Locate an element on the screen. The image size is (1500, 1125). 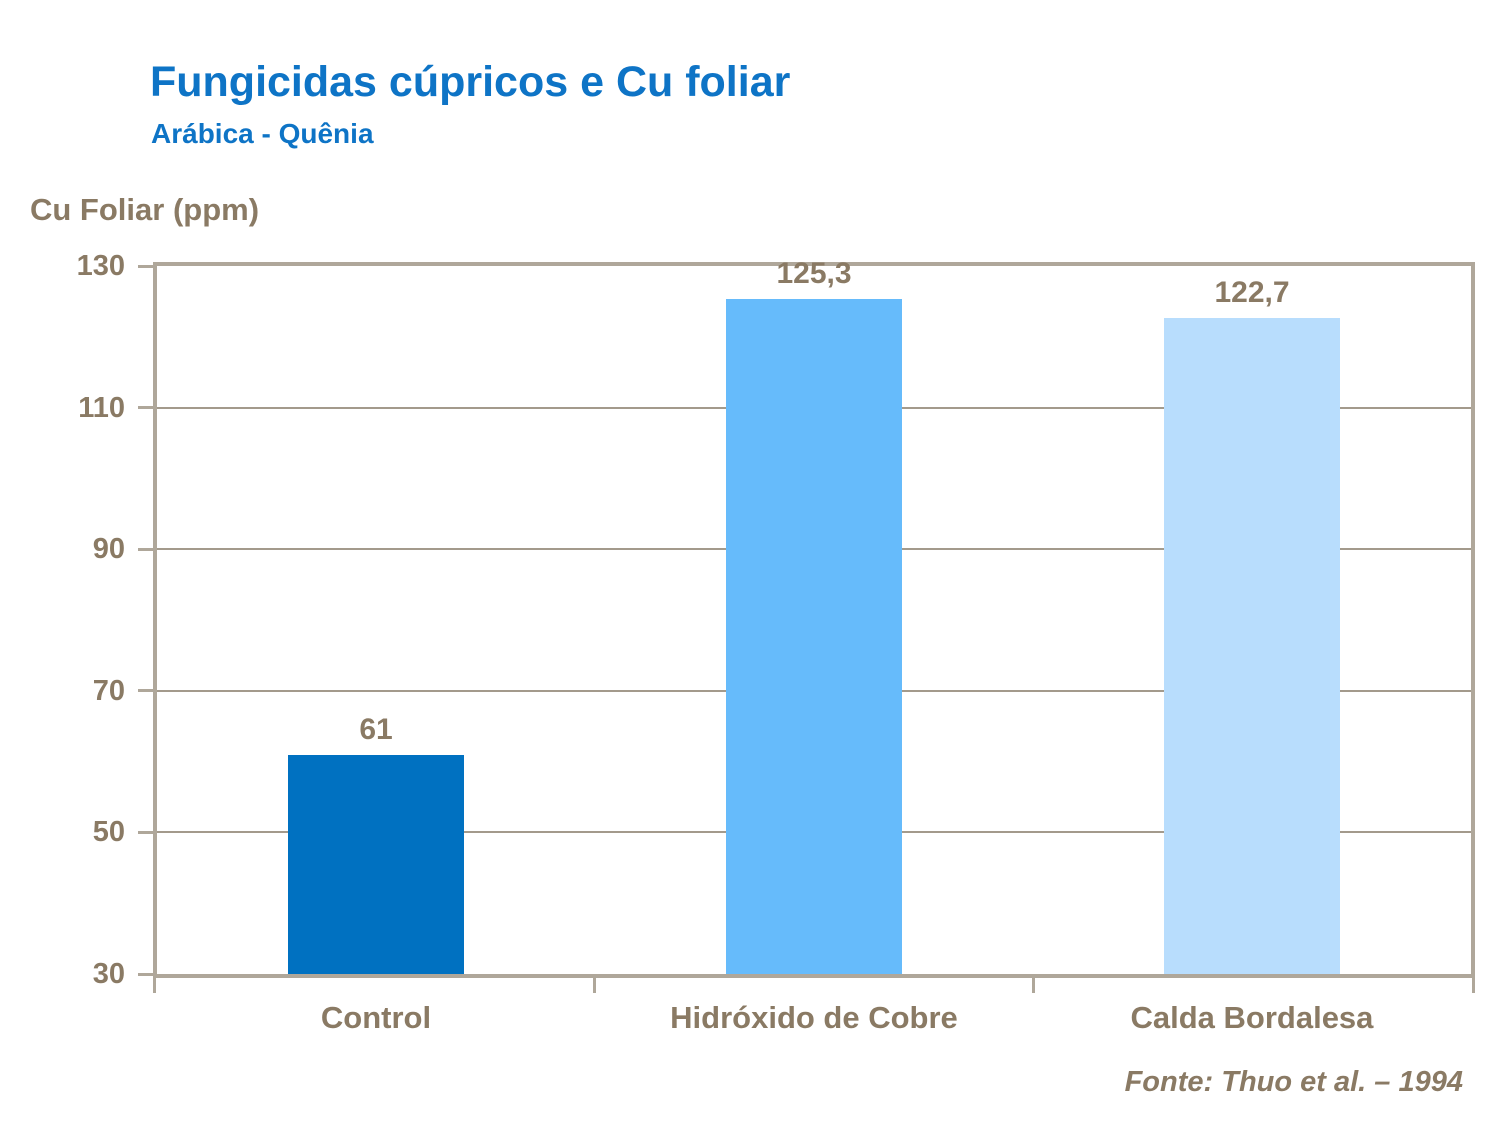
x-axis-ticks is located at coordinates (814, 985).